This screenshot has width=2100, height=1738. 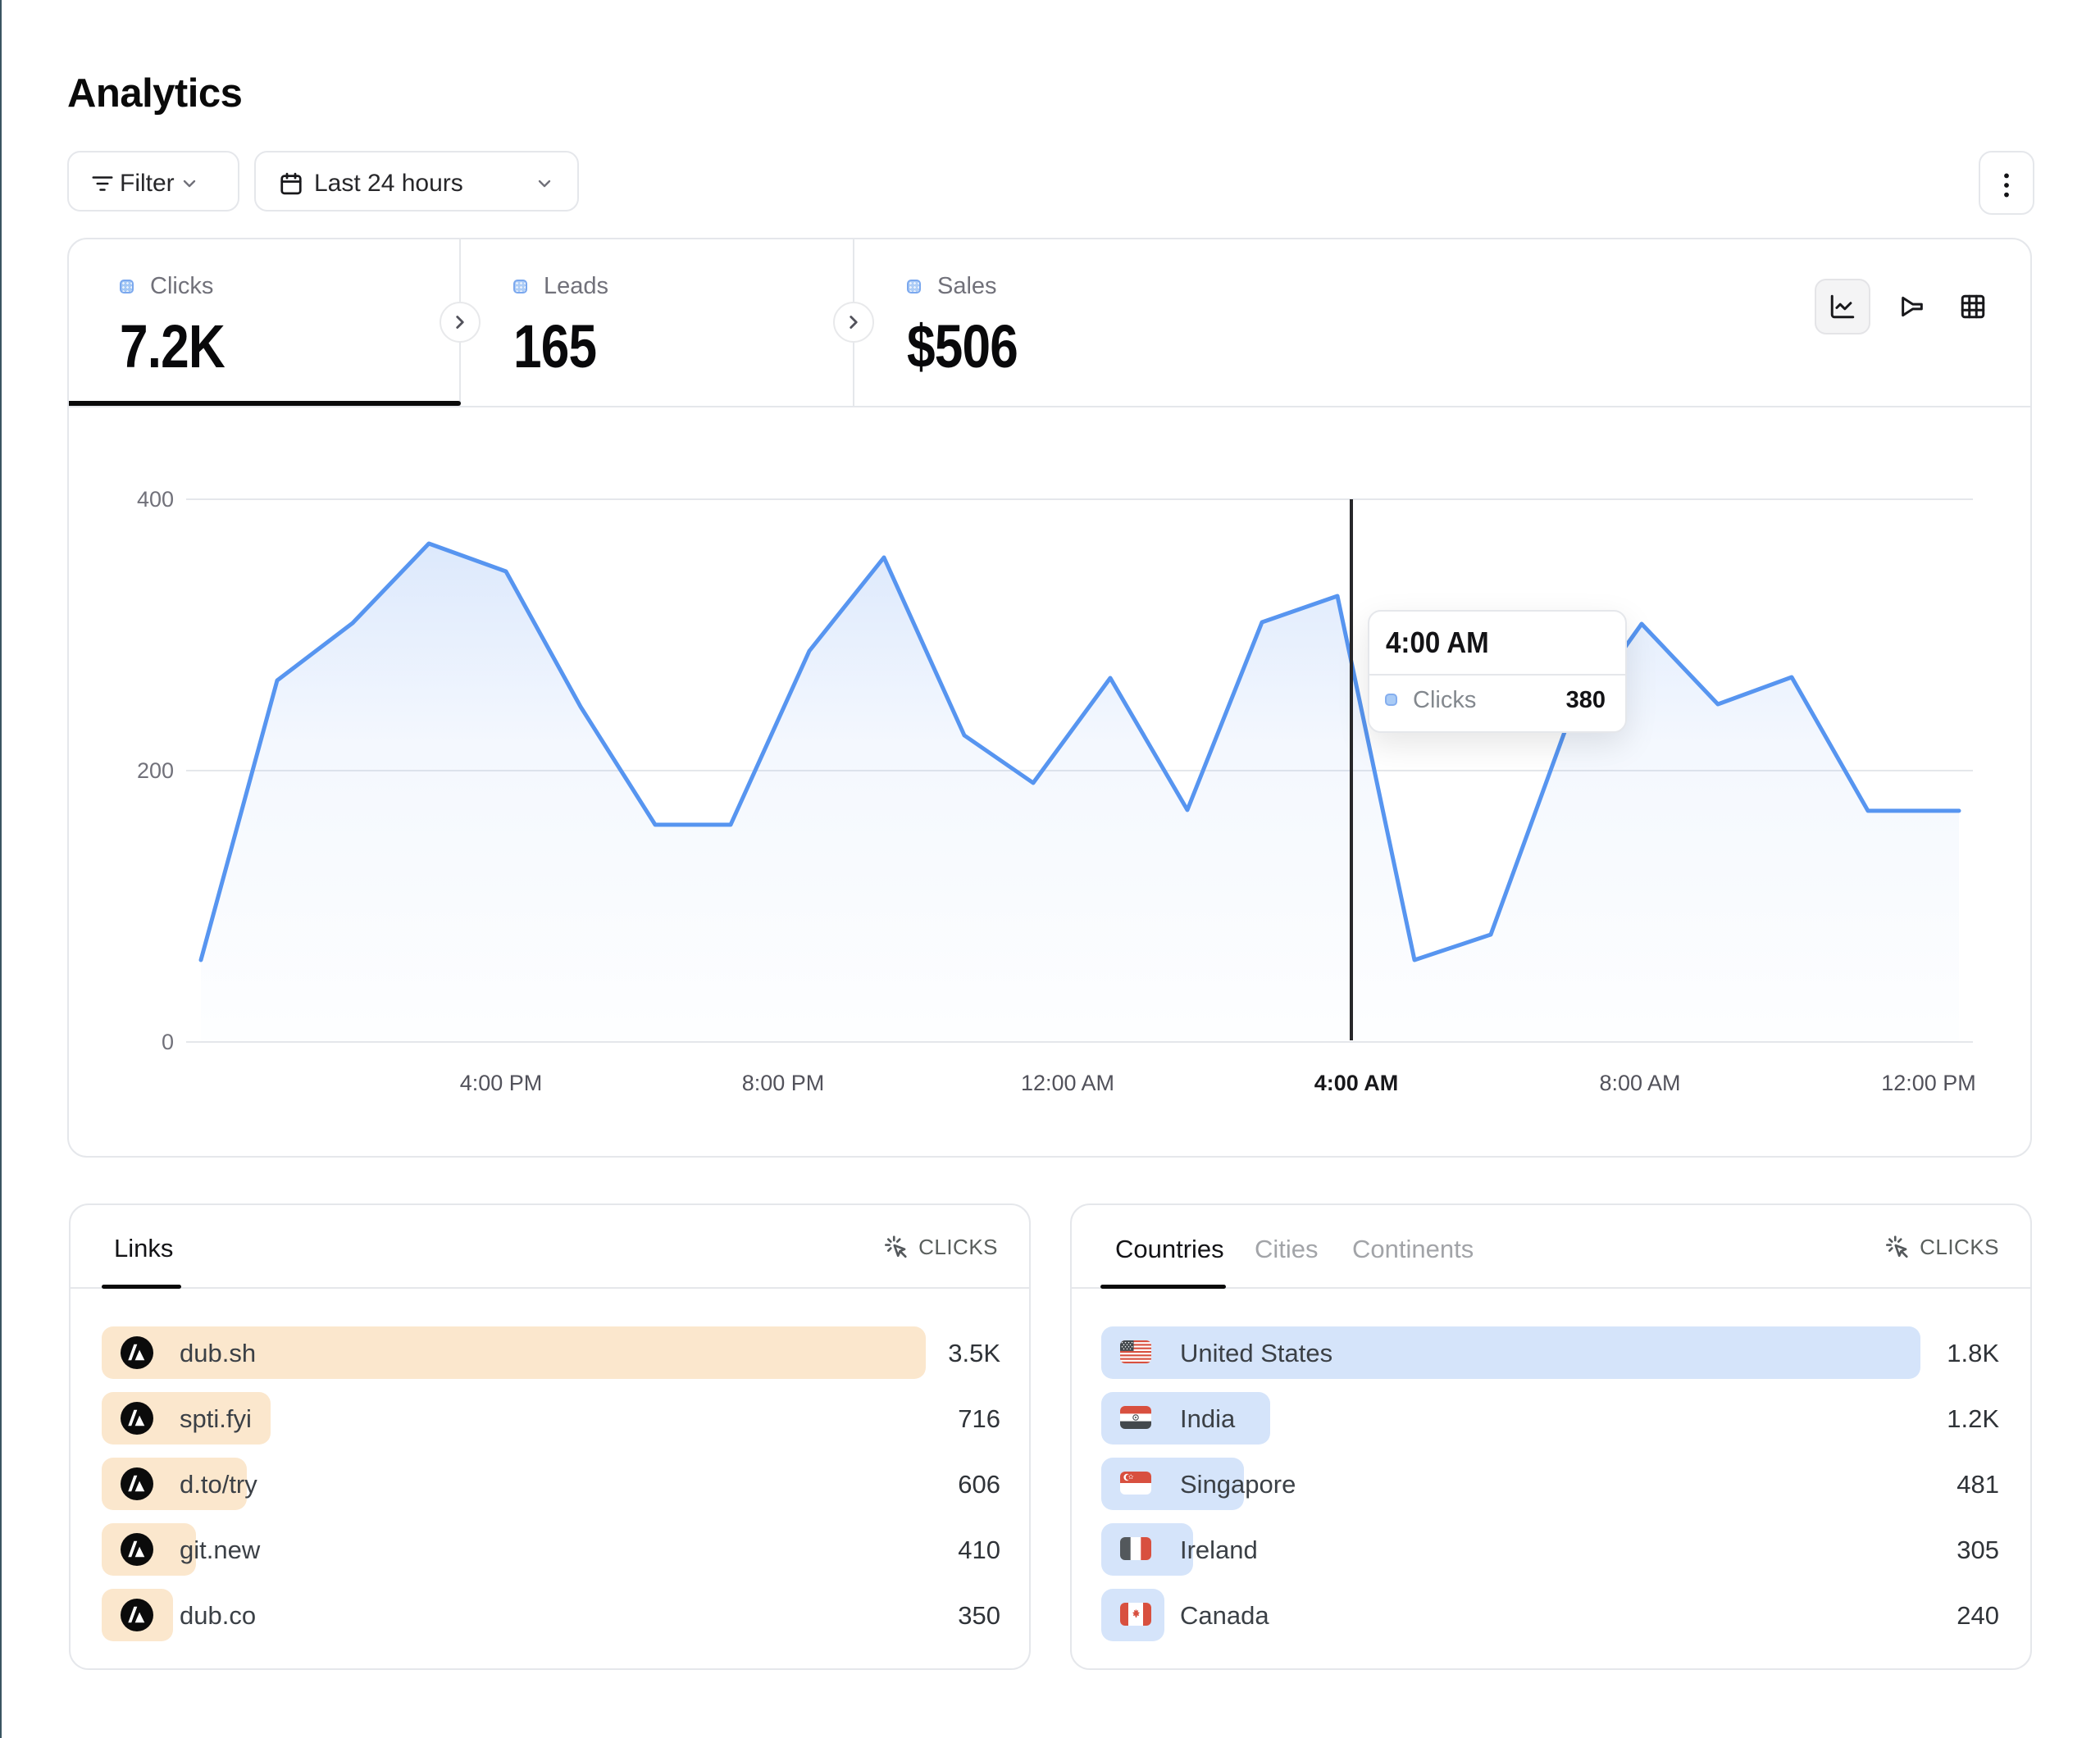 What do you see at coordinates (1067, 1083) in the screenshot?
I see `svg-text: 12:00 AM` at bounding box center [1067, 1083].